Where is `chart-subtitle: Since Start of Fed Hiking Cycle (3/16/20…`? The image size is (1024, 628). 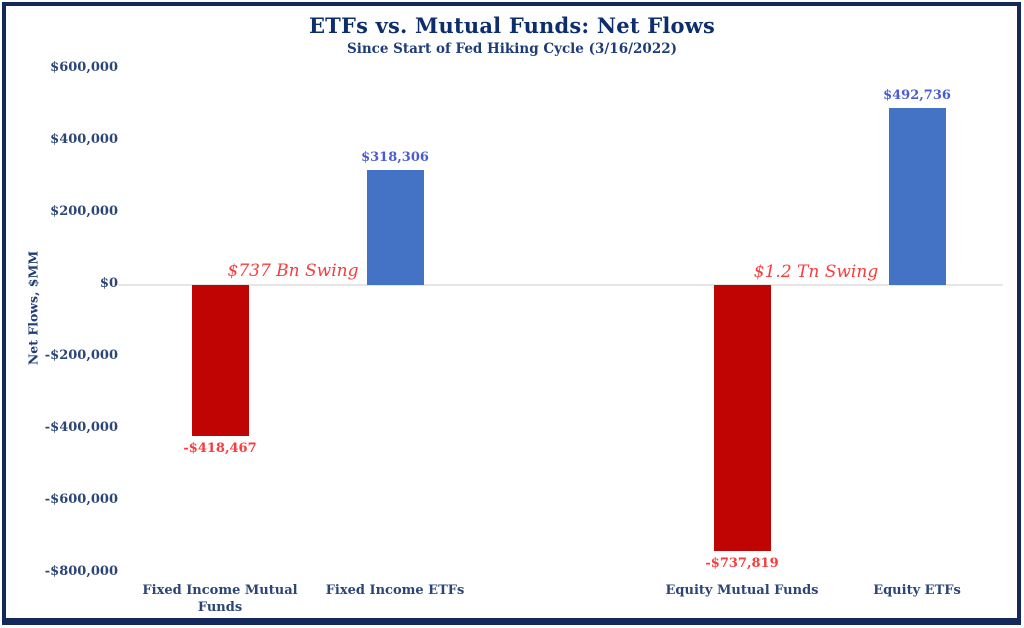 chart-subtitle: Since Start of Fed Hiking Cycle (3/16/20… is located at coordinates (511, 49).